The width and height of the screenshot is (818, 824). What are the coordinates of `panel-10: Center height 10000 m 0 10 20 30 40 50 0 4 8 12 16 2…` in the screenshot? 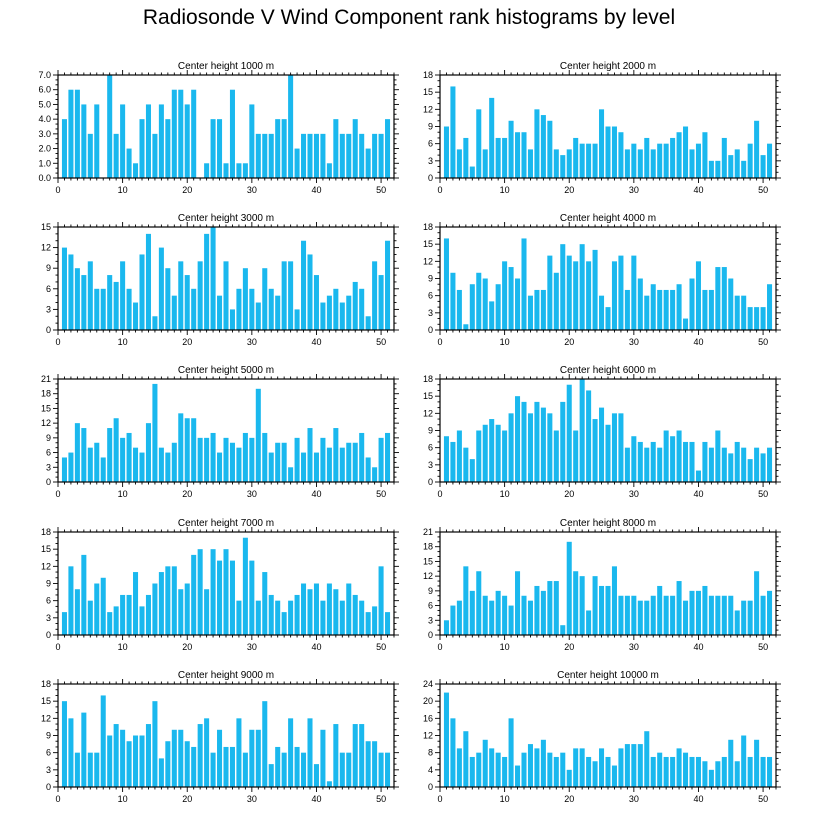 It's located at (602, 737).